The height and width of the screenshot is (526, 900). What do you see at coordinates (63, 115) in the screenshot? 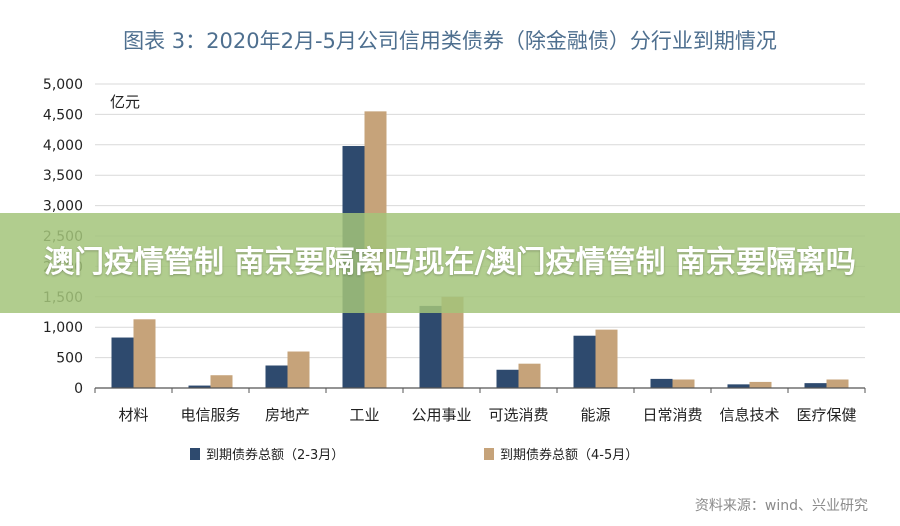
I see `y-tick-label: 4,500` at bounding box center [63, 115].